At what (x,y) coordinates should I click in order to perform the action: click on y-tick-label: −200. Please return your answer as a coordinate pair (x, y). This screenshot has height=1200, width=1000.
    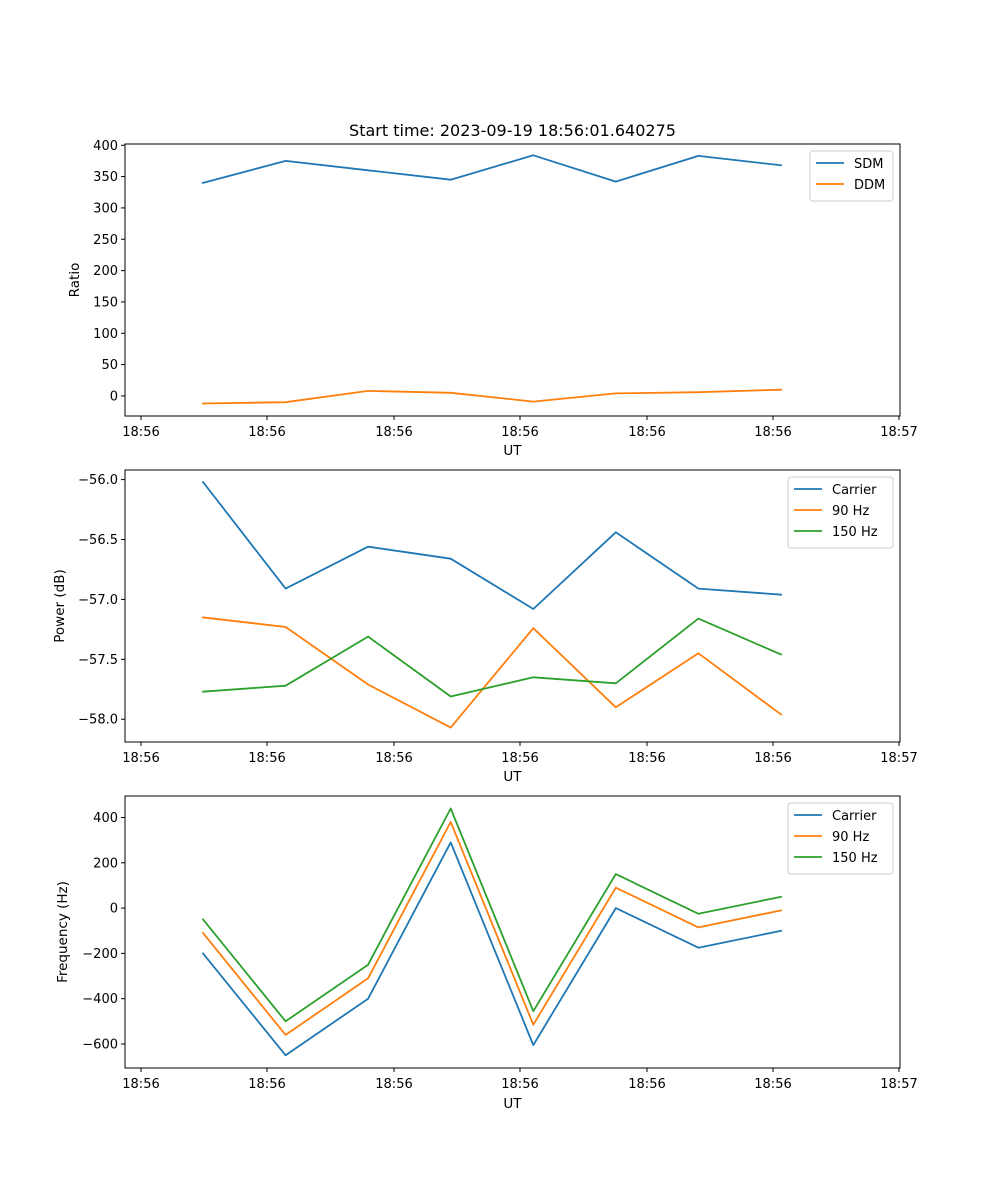
    Looking at the image, I should click on (100, 954).